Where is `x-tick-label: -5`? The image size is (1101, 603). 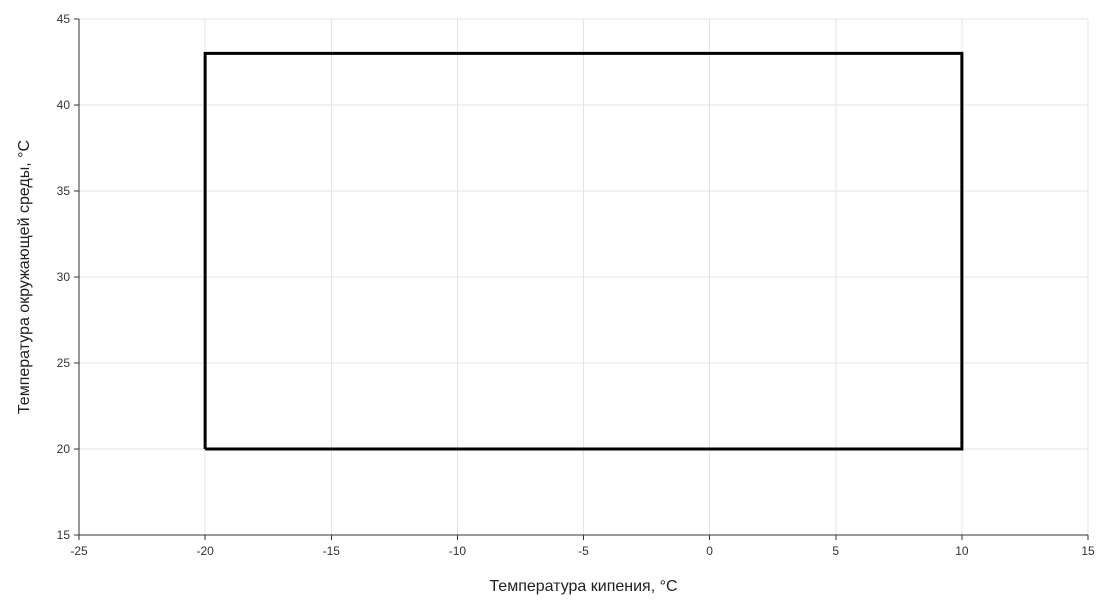
x-tick-label: -5 is located at coordinates (583, 551).